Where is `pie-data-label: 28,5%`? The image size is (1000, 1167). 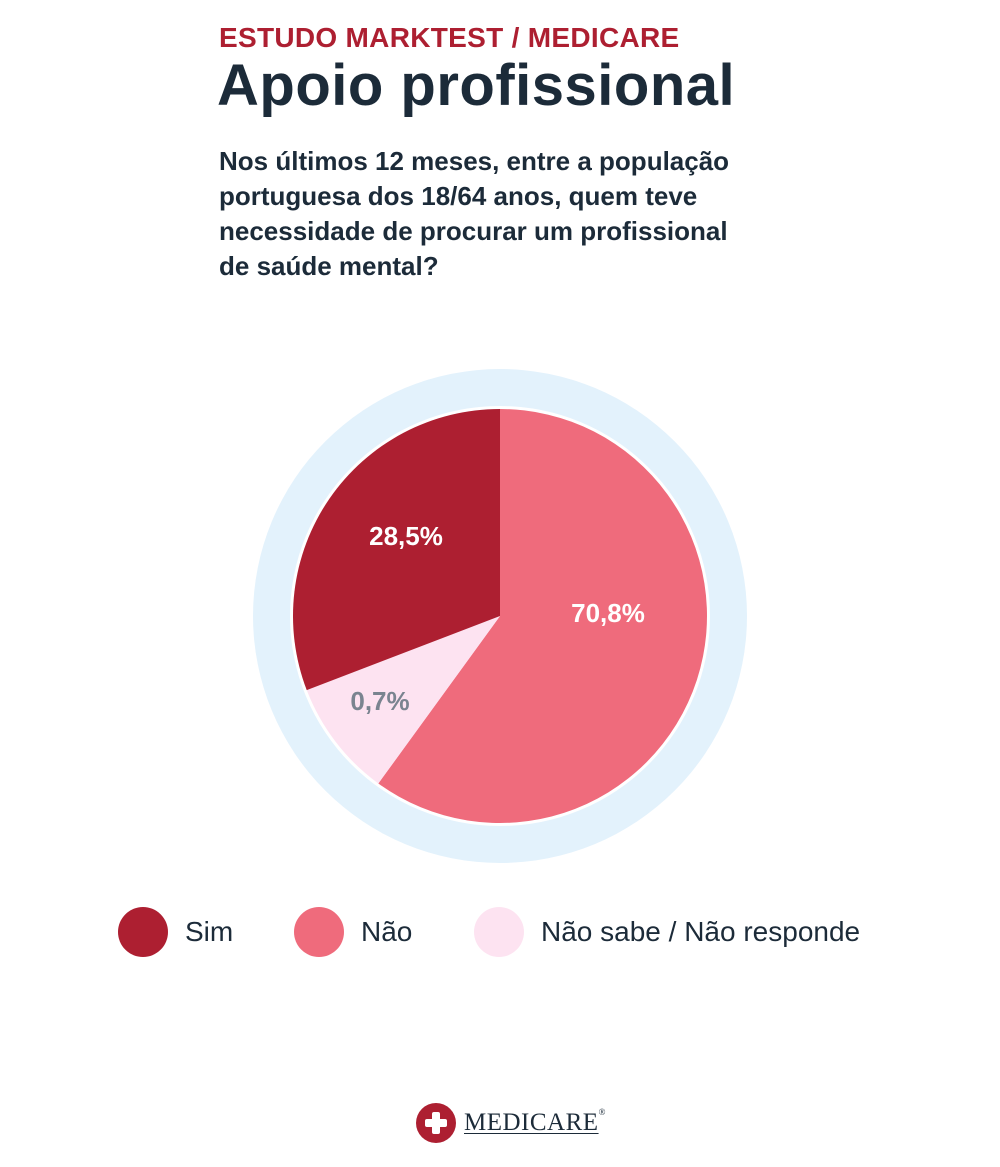
pie-data-label: 28,5% is located at coordinates (406, 536).